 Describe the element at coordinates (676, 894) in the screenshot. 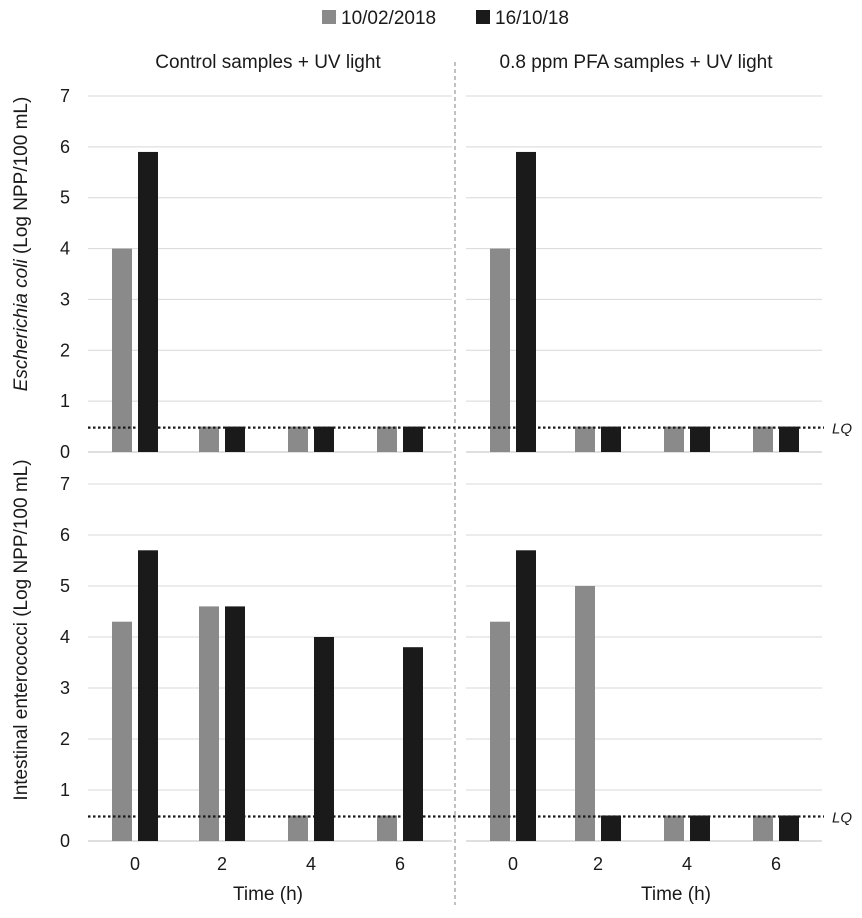

I see `x-axis-title-right: Time (h)` at that location.